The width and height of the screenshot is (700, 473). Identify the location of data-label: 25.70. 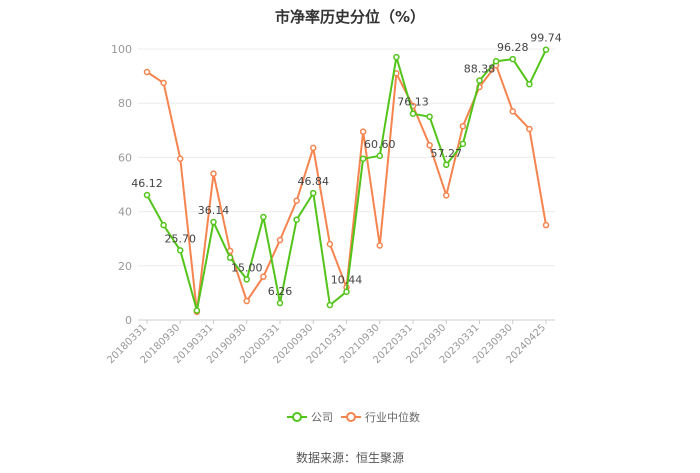
(181, 238).